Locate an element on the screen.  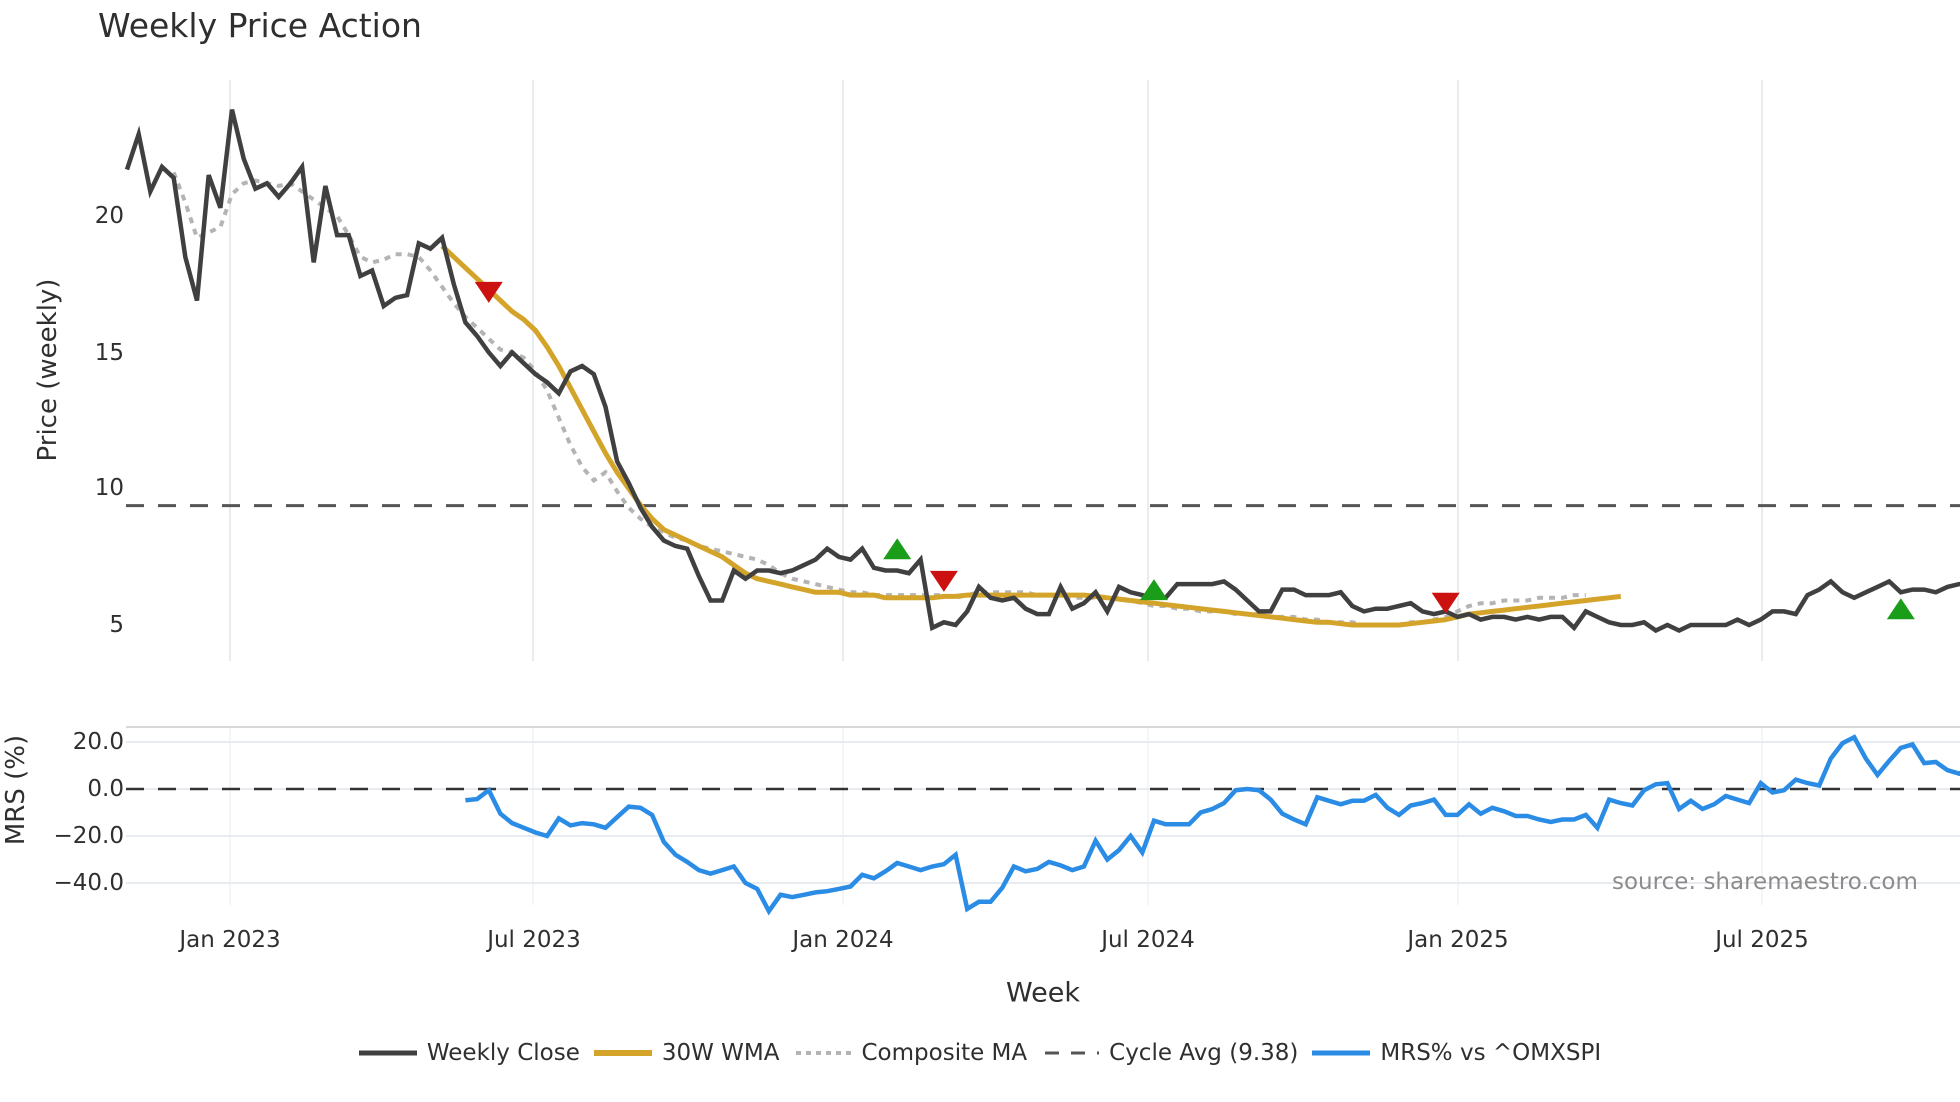
mrs-ytick: 20.0 is located at coordinates (98, 742).